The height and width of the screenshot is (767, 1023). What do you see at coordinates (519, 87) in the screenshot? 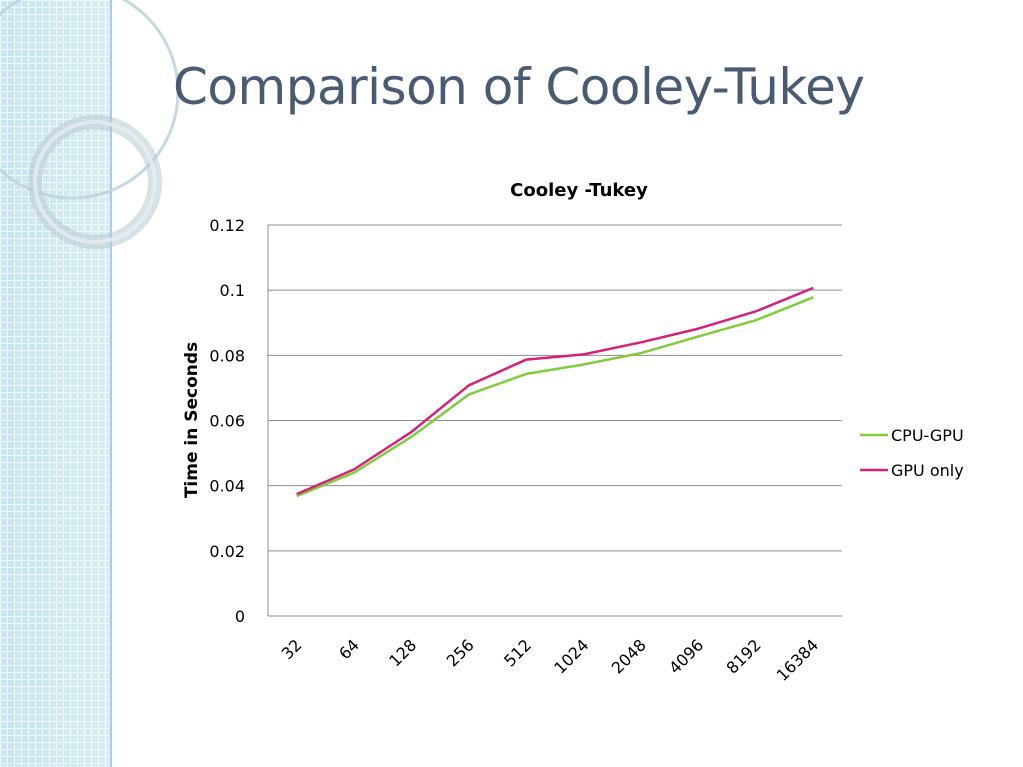
I see `slide-title: Comparison of Cooley-Tukey` at bounding box center [519, 87].